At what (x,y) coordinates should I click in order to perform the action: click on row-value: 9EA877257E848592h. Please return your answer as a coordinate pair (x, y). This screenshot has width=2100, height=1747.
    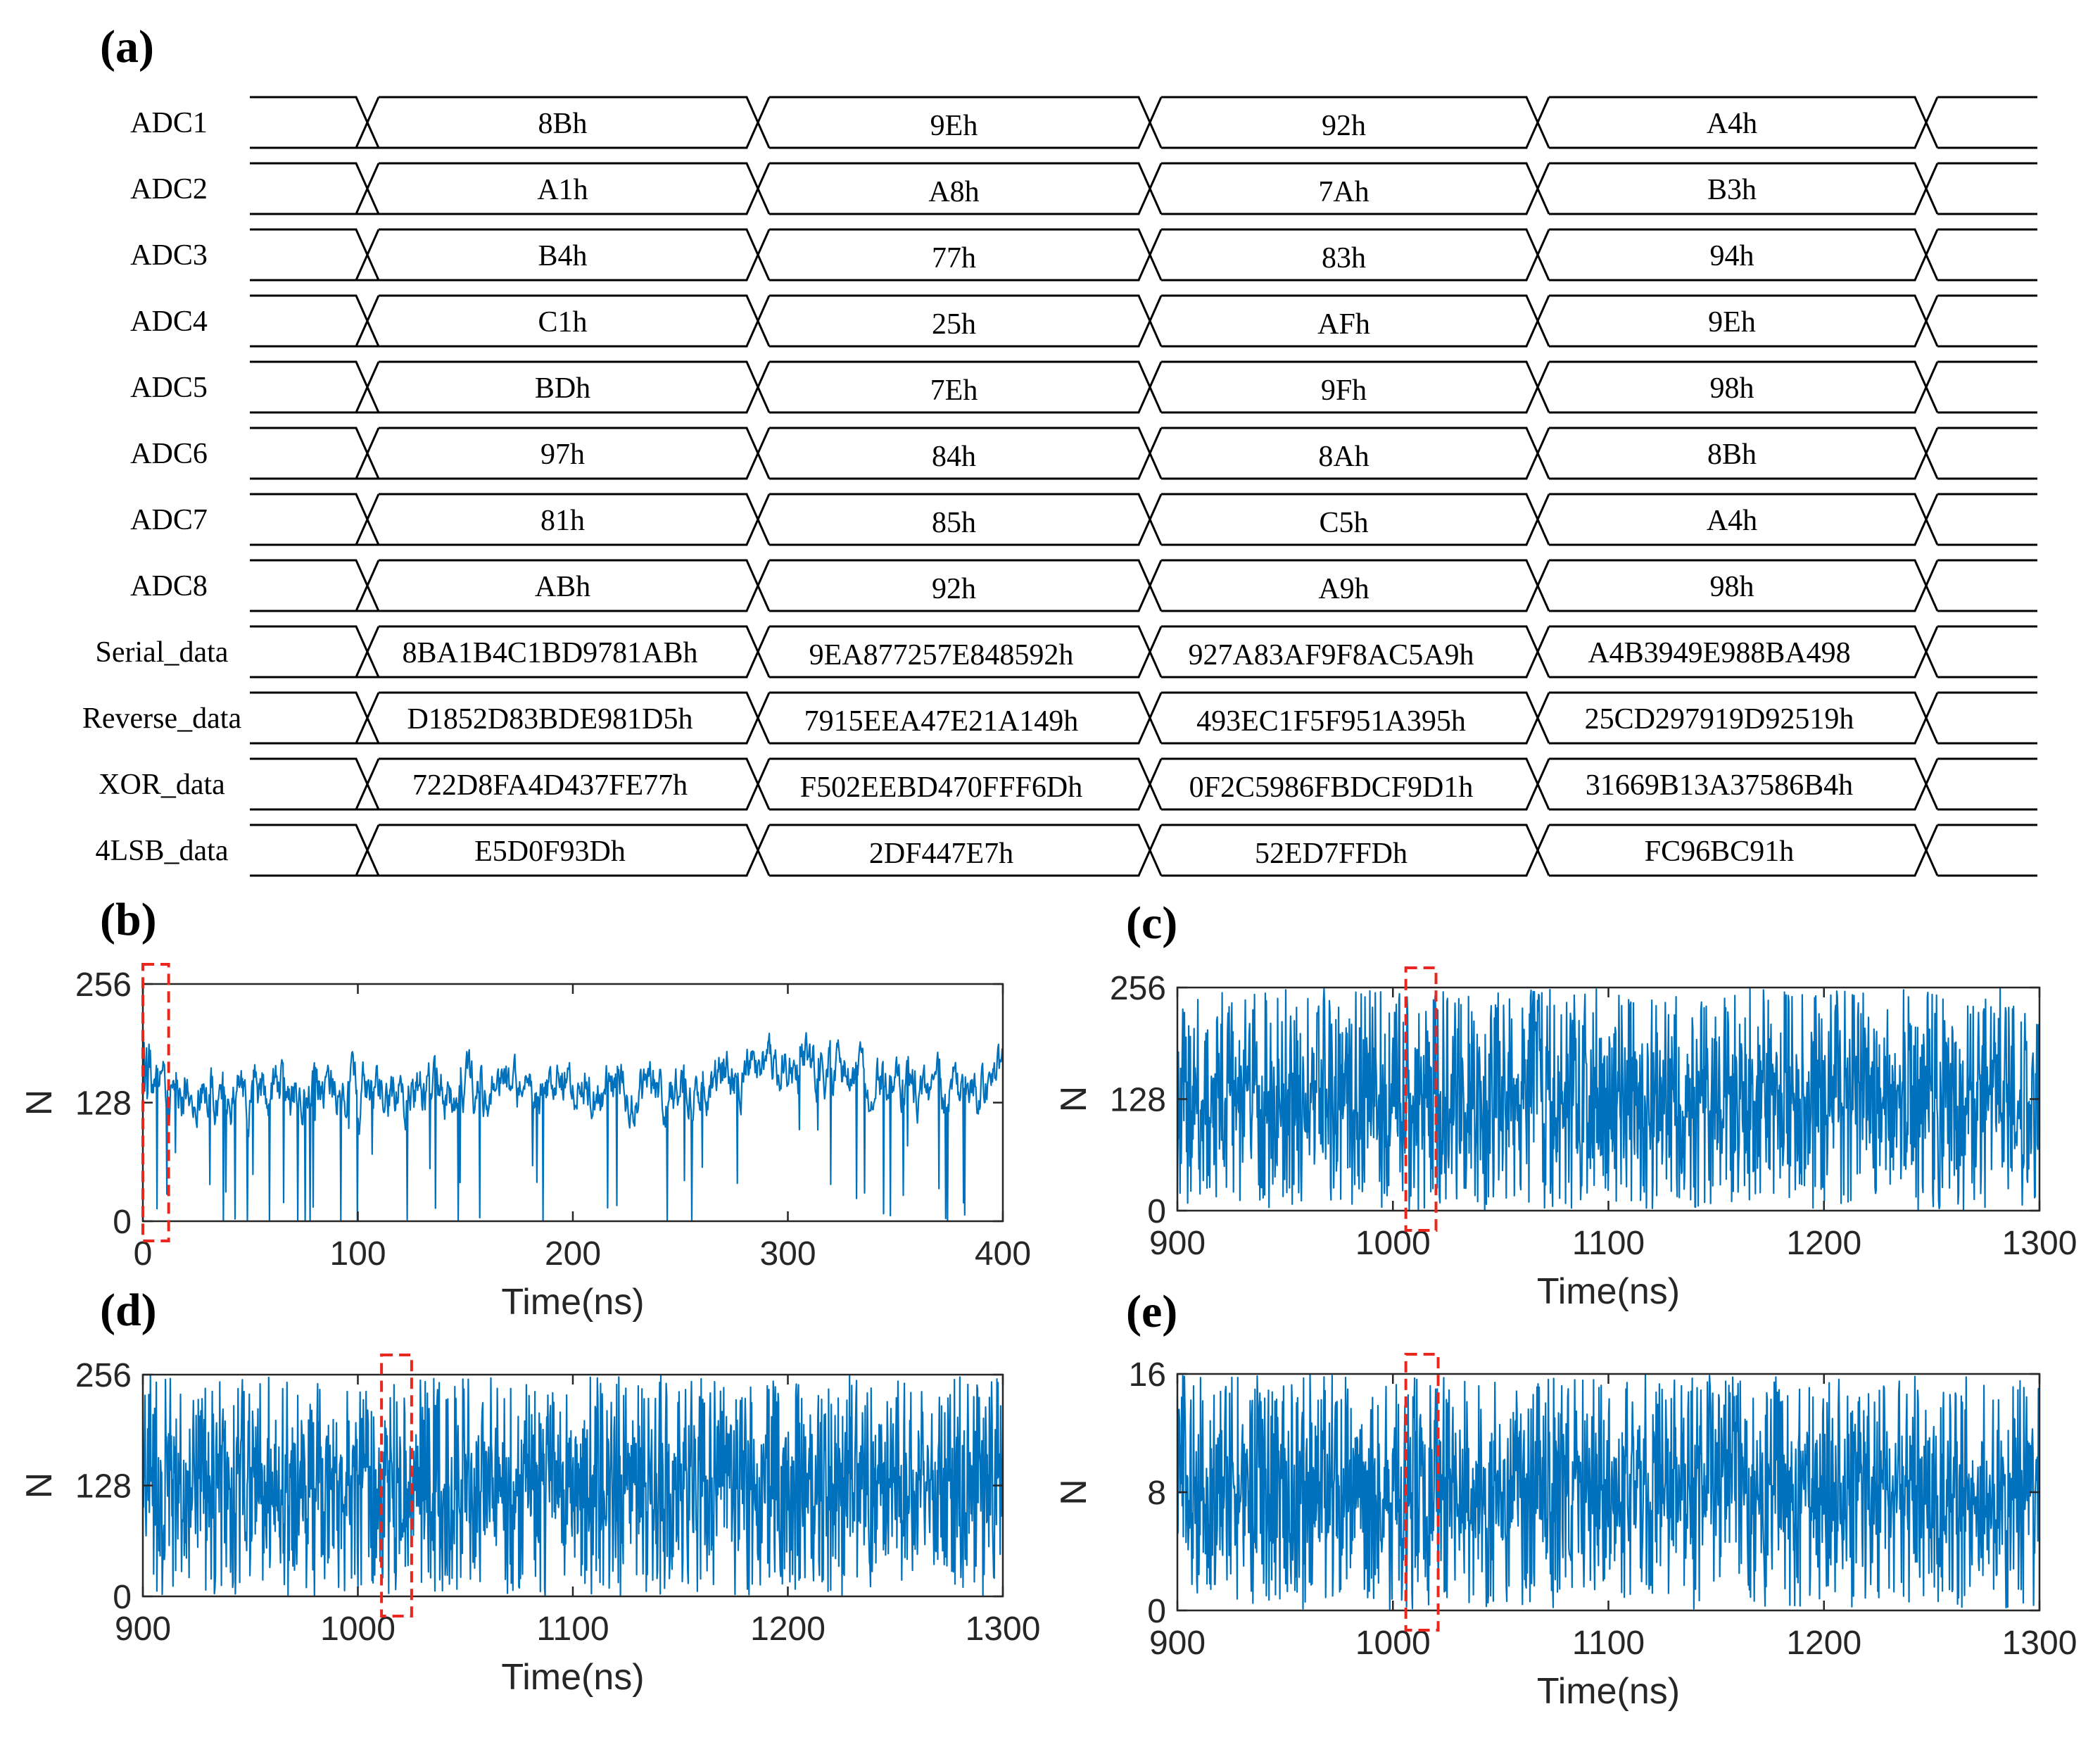
    Looking at the image, I should click on (941, 655).